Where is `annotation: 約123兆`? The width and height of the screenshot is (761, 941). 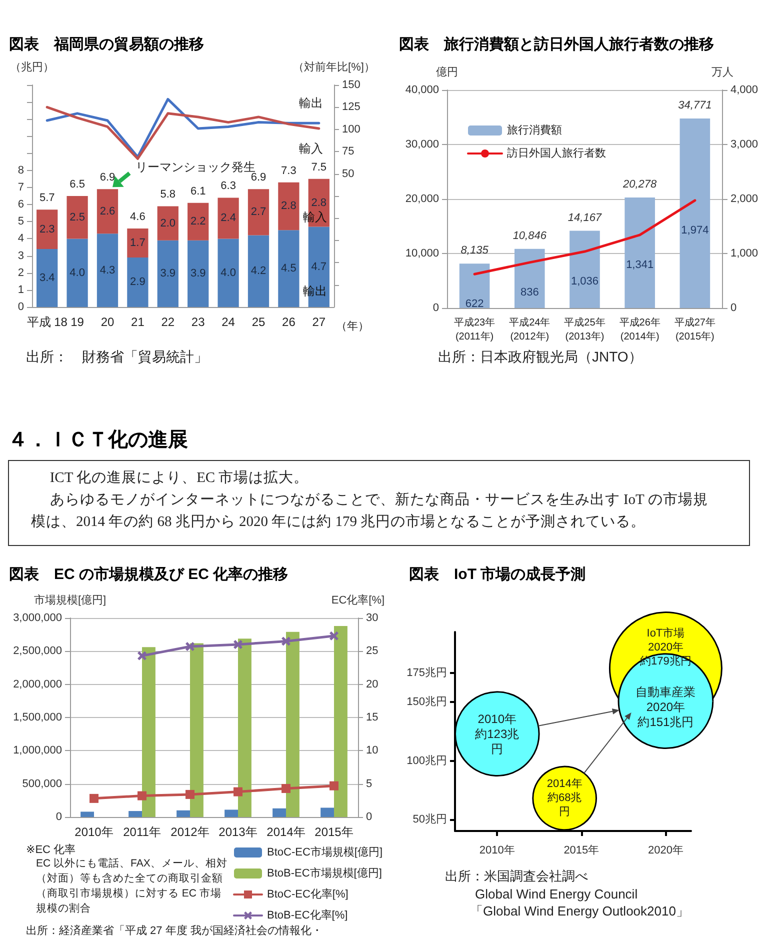 annotation: 約123兆 is located at coordinates (497, 733).